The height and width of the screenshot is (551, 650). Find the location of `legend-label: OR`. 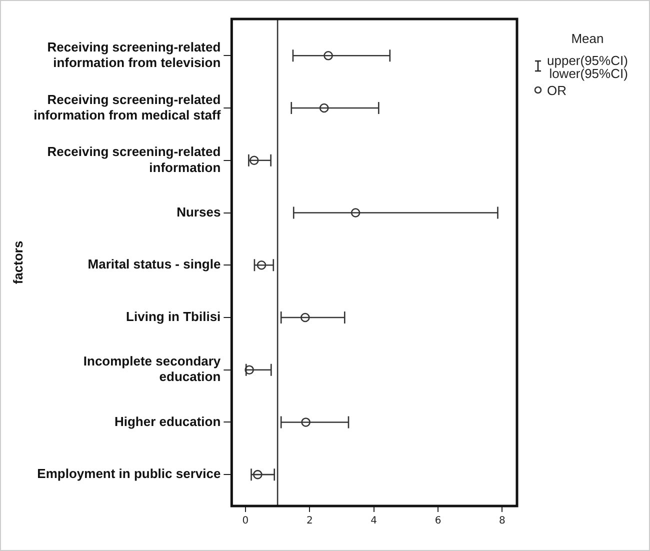

legend-label: OR is located at coordinates (556, 90).